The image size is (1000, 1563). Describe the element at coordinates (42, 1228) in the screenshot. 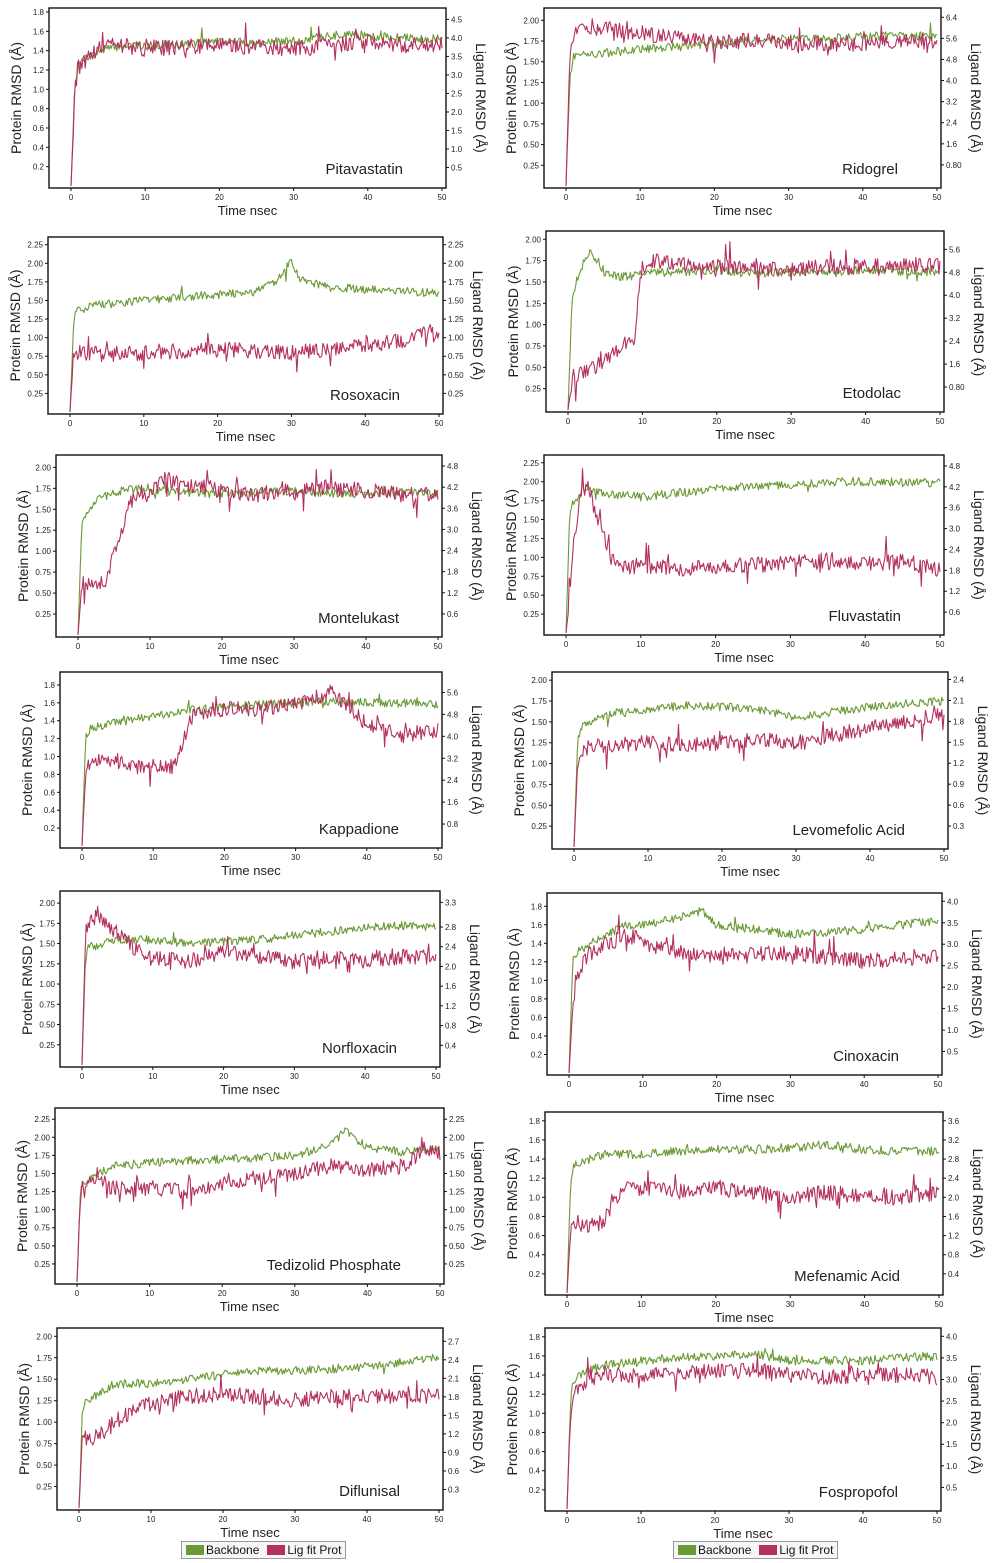

I see `y-tick-label: 0.75` at that location.